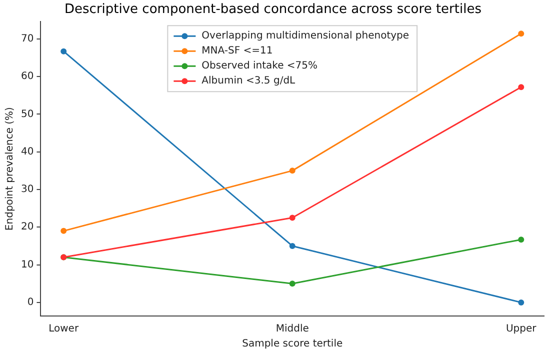 Image resolution: width=550 pixels, height=350 pixels. I want to click on y-tick-label: 50, so click(27, 114).